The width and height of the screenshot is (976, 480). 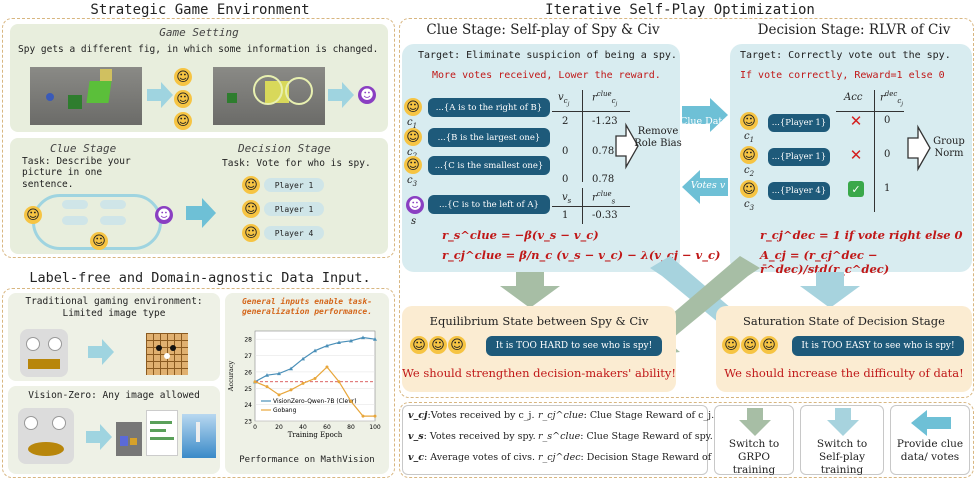 What do you see at coordinates (861, 235) in the screenshot?
I see `formula-dec-reward: r_cj^dec = 1 if vote right else 0` at bounding box center [861, 235].